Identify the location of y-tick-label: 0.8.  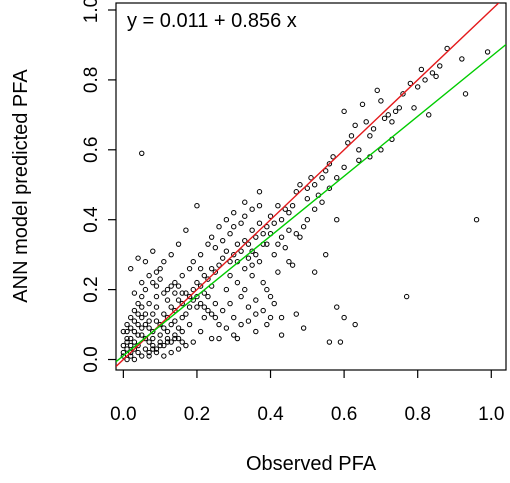
(91, 80).